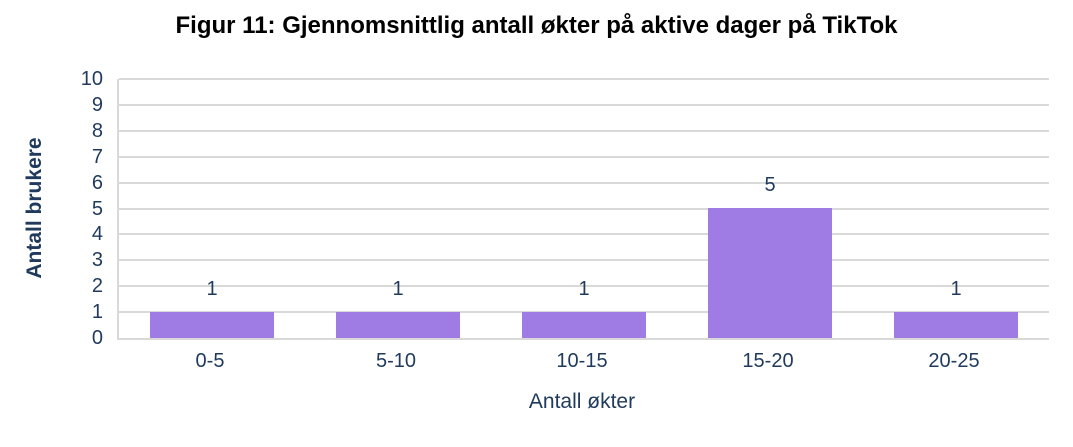 This screenshot has height=447, width=1073. I want to click on x-tick-label: 20-25, so click(954, 361).